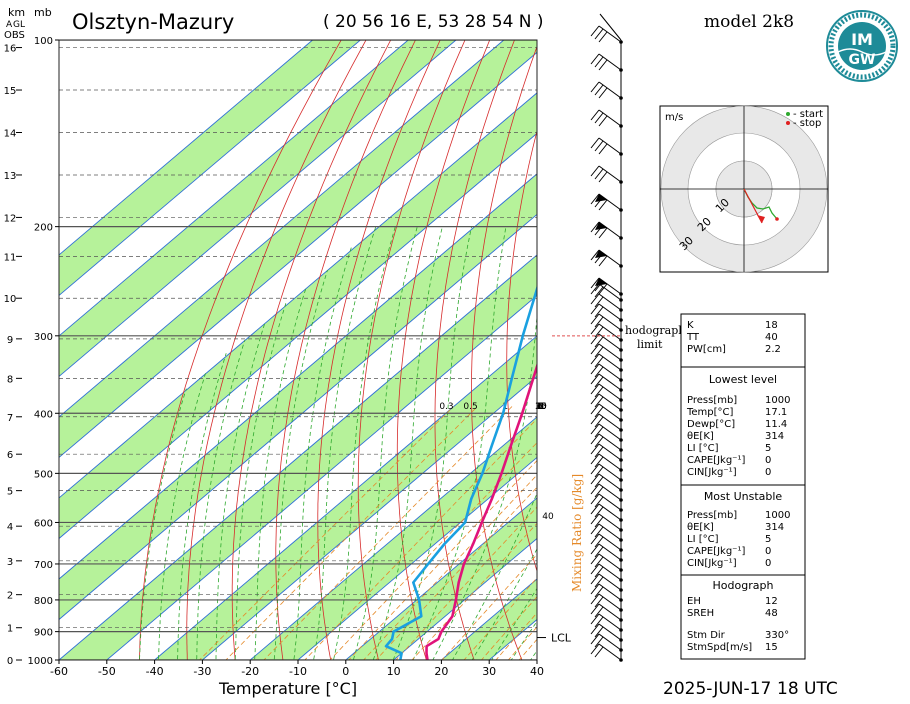  I want to click on index-value: 12, so click(771, 601).